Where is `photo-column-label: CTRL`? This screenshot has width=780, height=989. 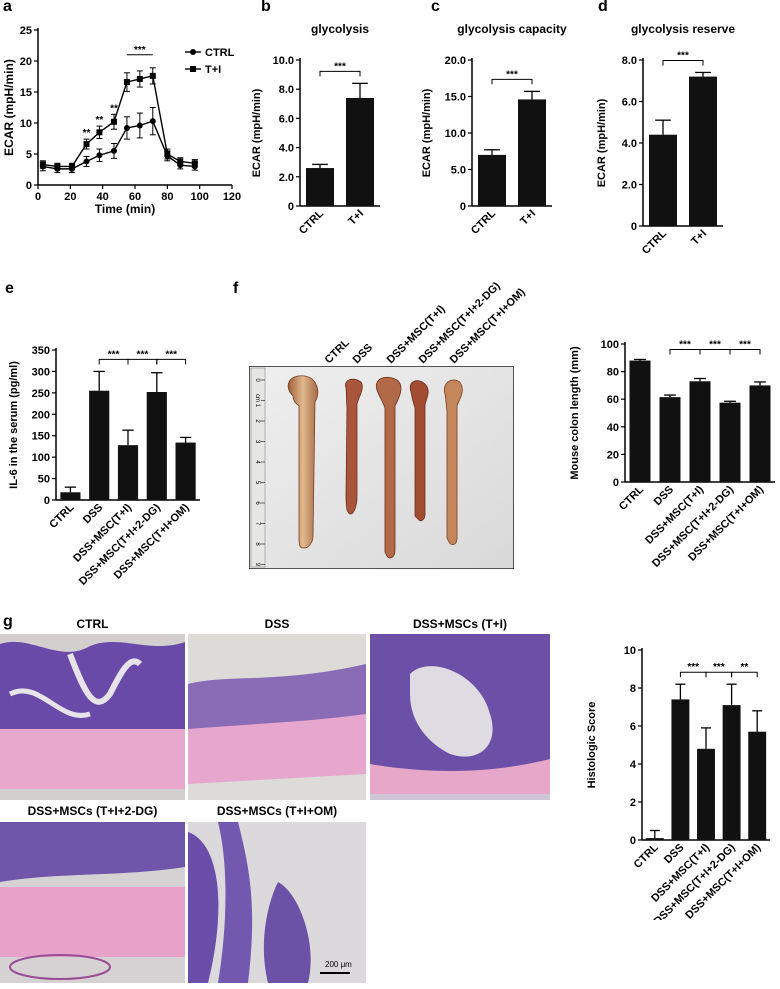
photo-column-label: CTRL is located at coordinates (337, 351).